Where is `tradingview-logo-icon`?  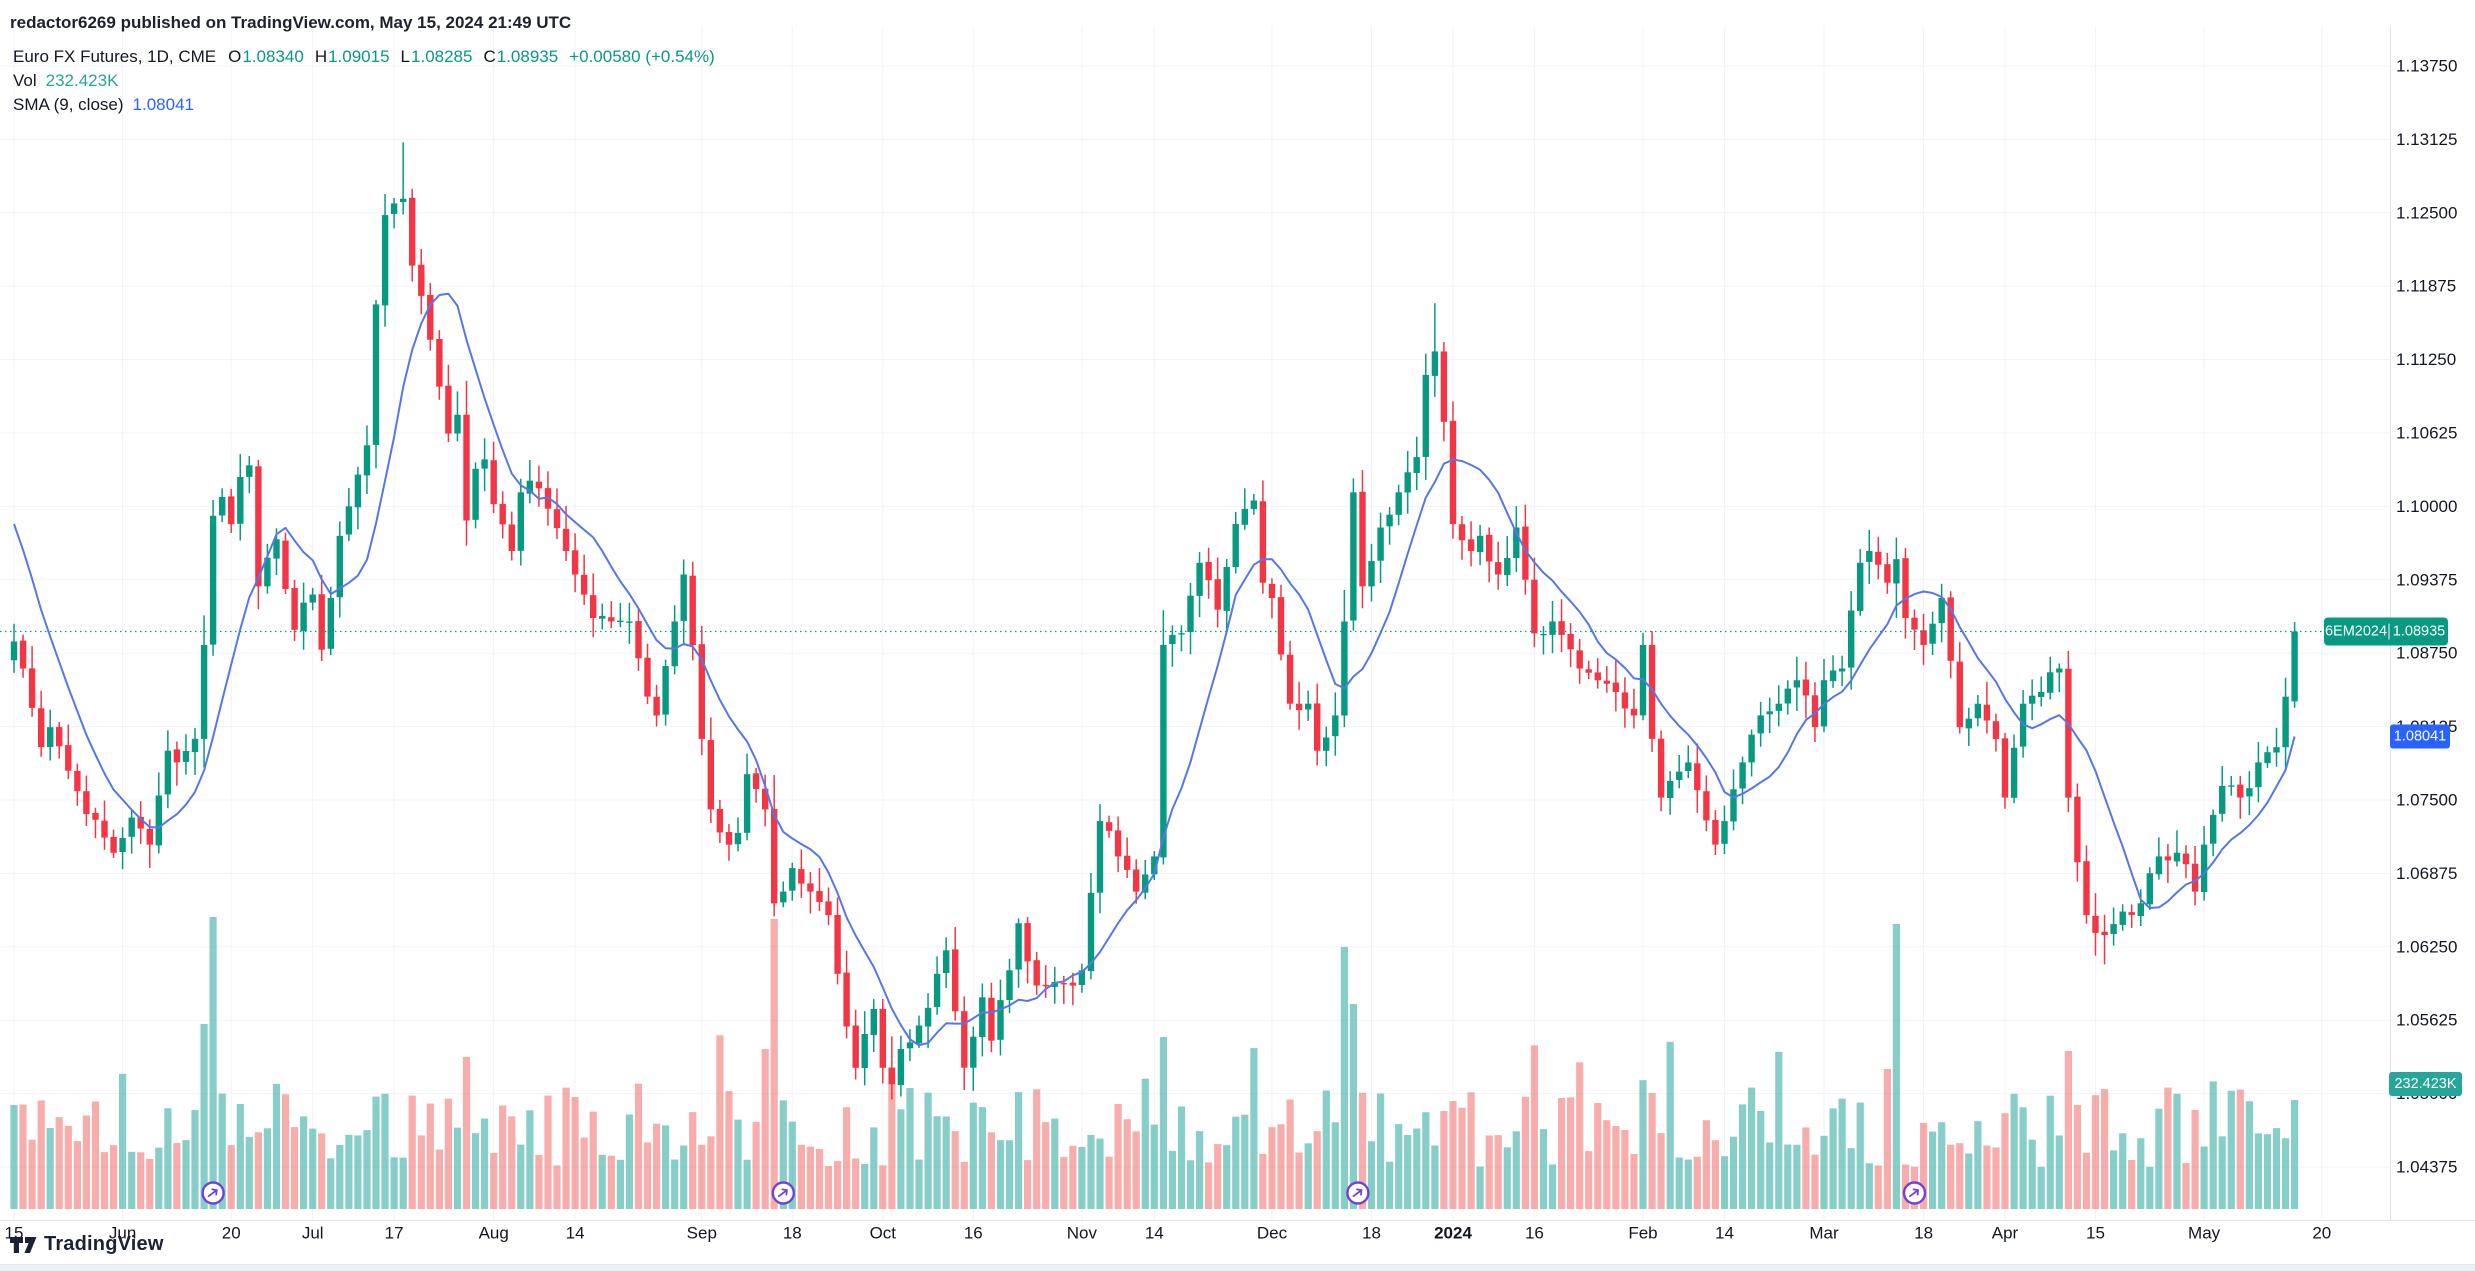
tradingview-logo-icon is located at coordinates (23, 1244).